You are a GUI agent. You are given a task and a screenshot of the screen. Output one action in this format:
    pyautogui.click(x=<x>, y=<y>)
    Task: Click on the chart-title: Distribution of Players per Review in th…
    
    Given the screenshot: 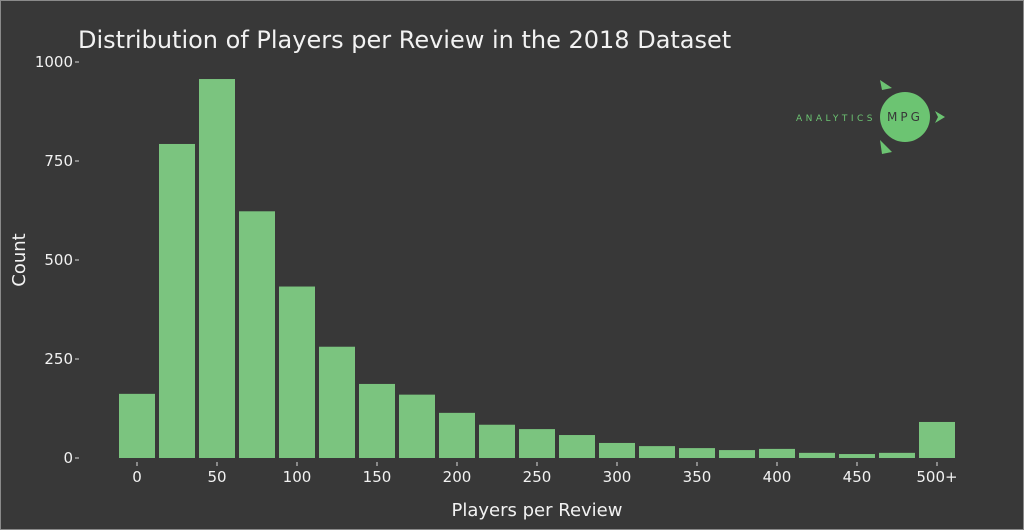 What is the action you would take?
    pyautogui.click(x=405, y=40)
    